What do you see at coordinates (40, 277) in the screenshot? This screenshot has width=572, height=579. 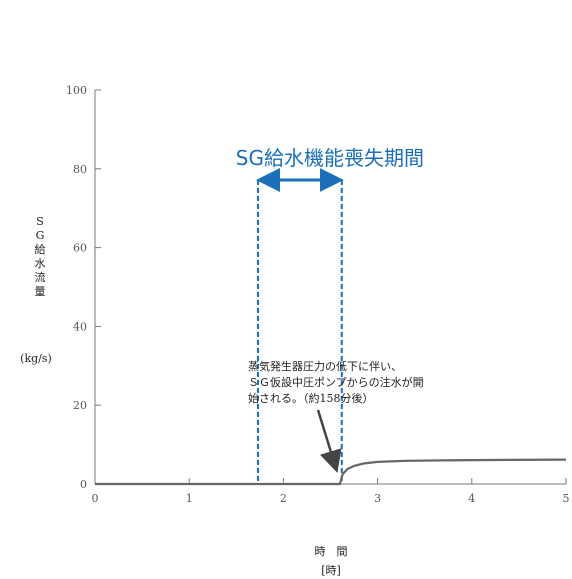 I see `y-axis-label-char: 流` at bounding box center [40, 277].